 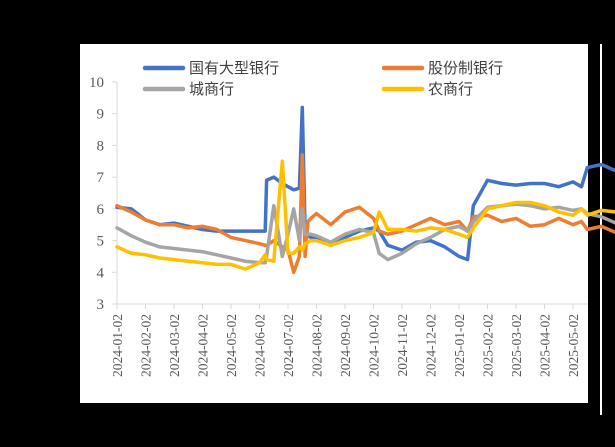 I want to click on x-tick-label: 2024-08-02, so click(x=317, y=345).